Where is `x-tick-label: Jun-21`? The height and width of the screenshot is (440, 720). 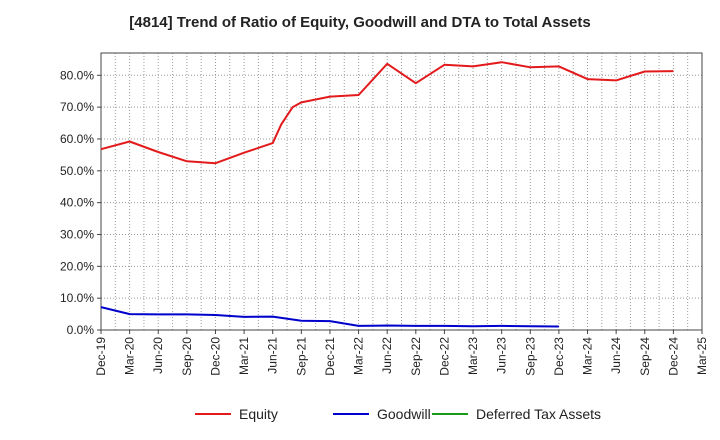 x-tick-label: Jun-21 is located at coordinates (273, 355).